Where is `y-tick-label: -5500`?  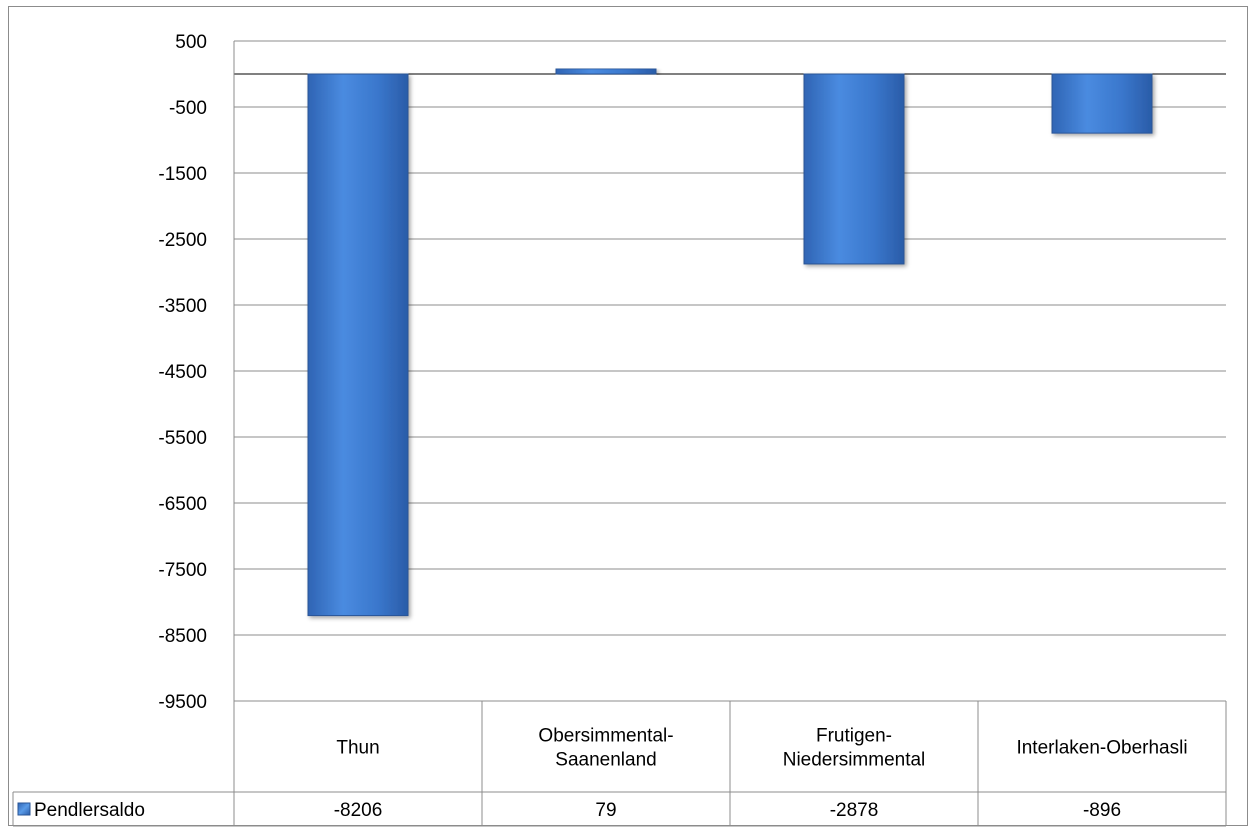 y-tick-label: -5500 is located at coordinates (182, 438).